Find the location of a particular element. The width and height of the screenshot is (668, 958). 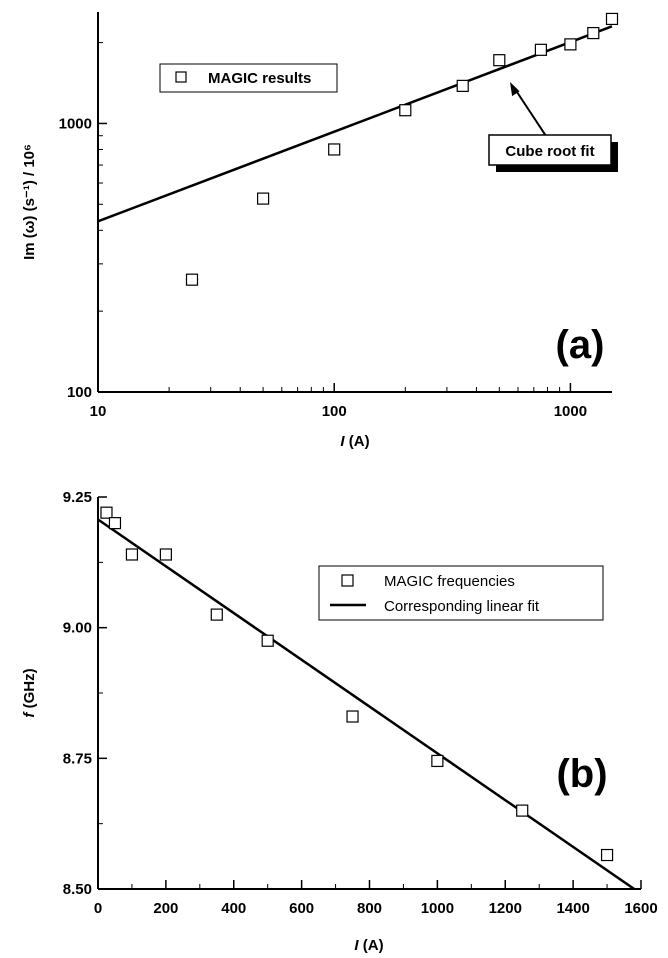

annotation-arrow-shaft is located at coordinates (529, 111).